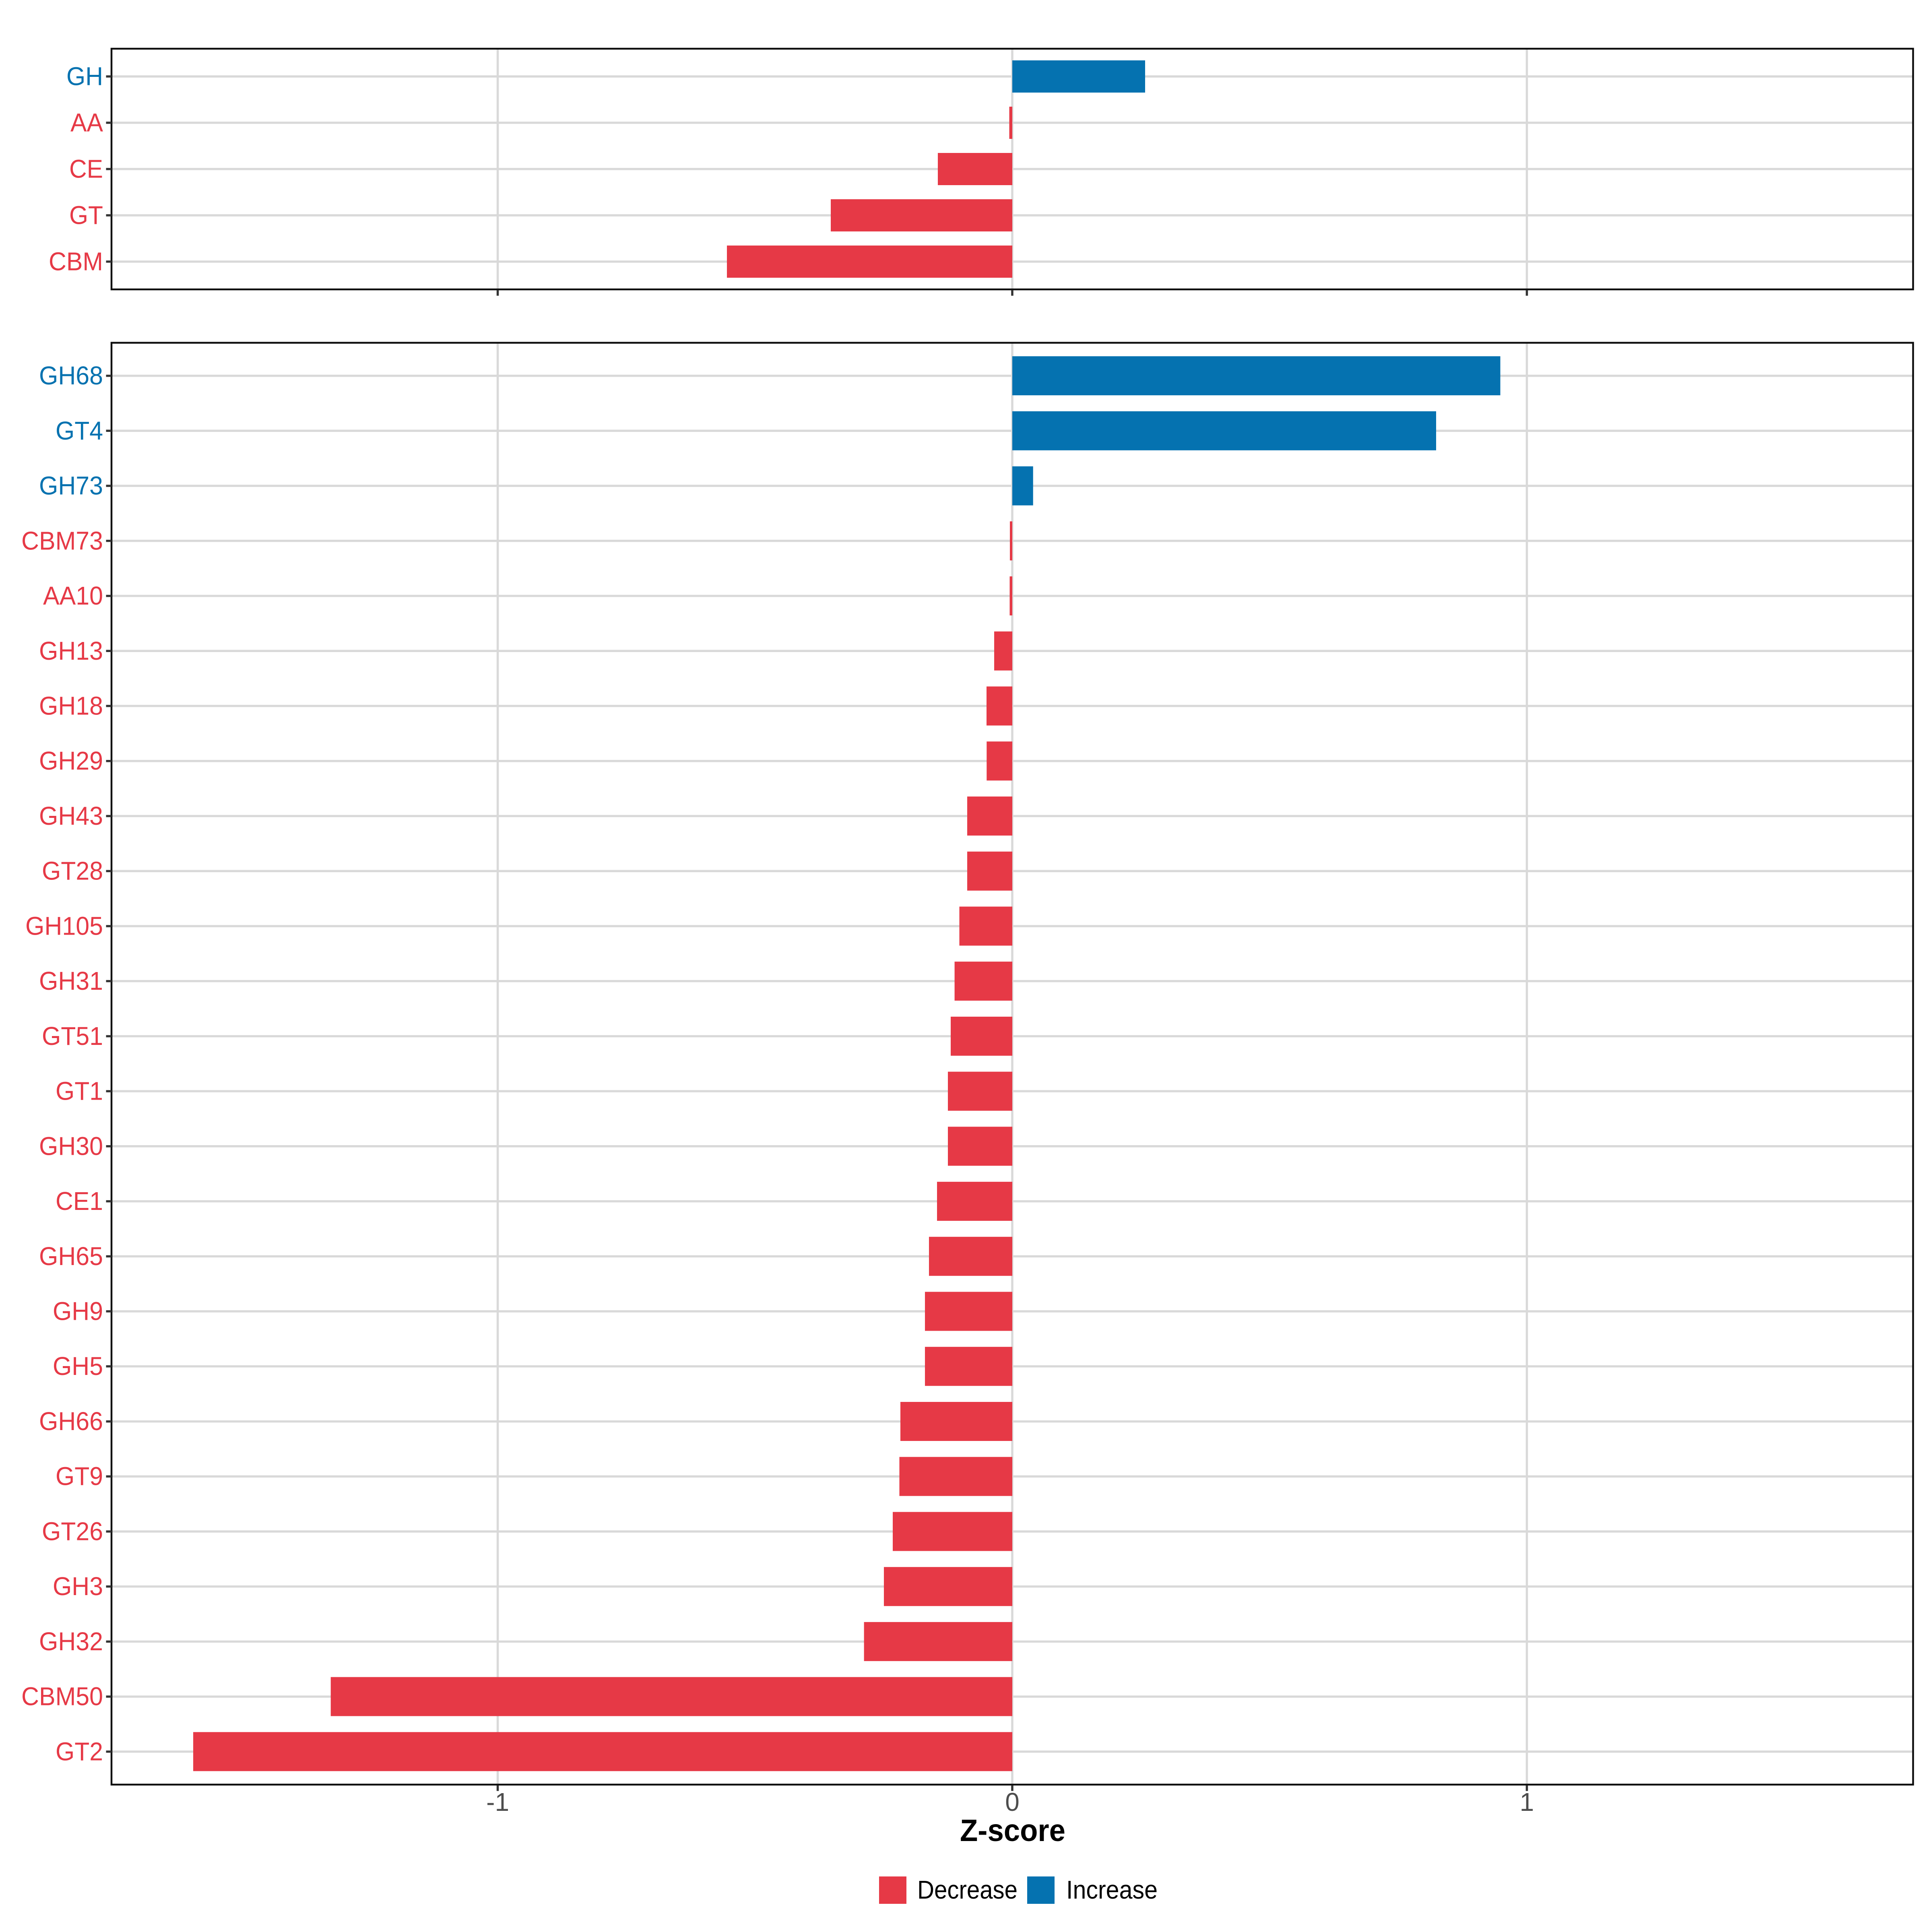 Image resolution: width=1932 pixels, height=1932 pixels. I want to click on svg-text: GT1, so click(79, 1091).